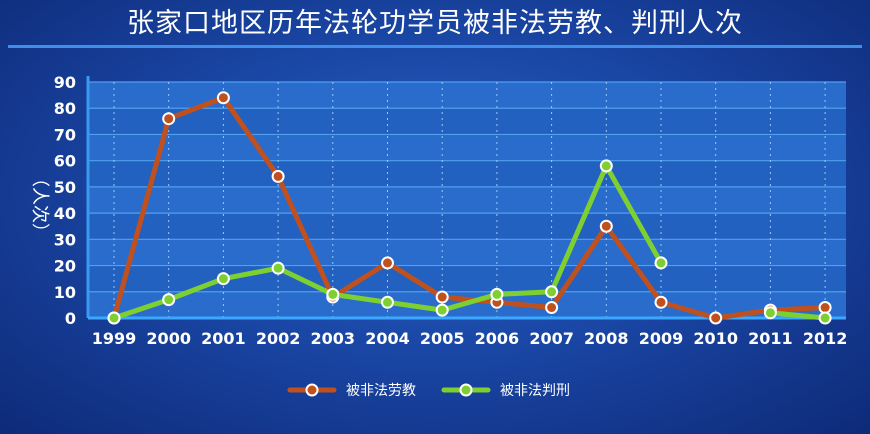  I want to click on x-tick-label: 2010, so click(715, 338).